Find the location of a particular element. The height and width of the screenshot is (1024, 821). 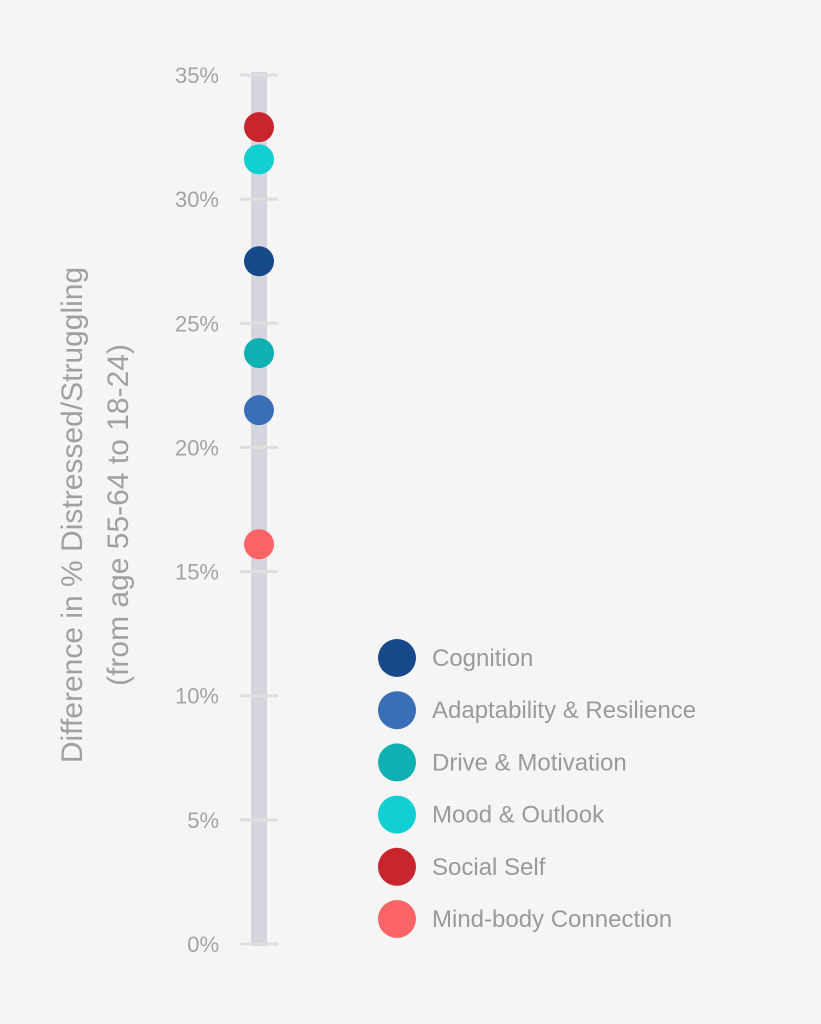

data-point-social-self is located at coordinates (259, 127).